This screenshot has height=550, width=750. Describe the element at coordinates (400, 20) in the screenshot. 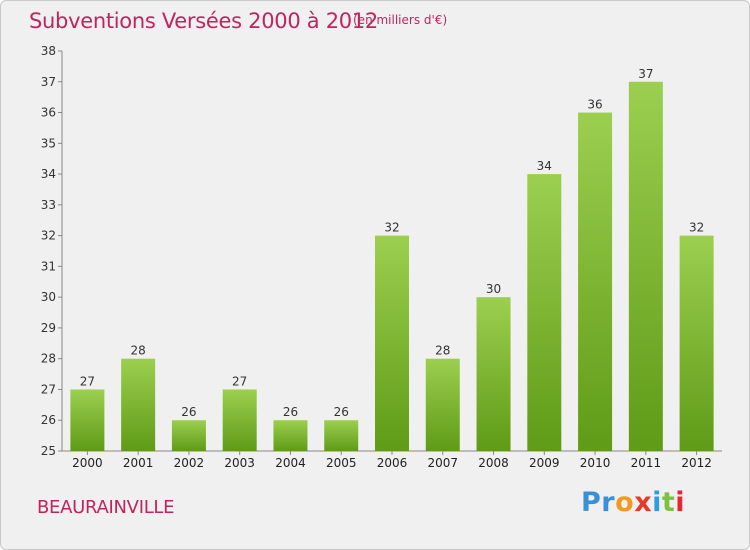

I see `unit-note: (en milliers d'€)` at that location.